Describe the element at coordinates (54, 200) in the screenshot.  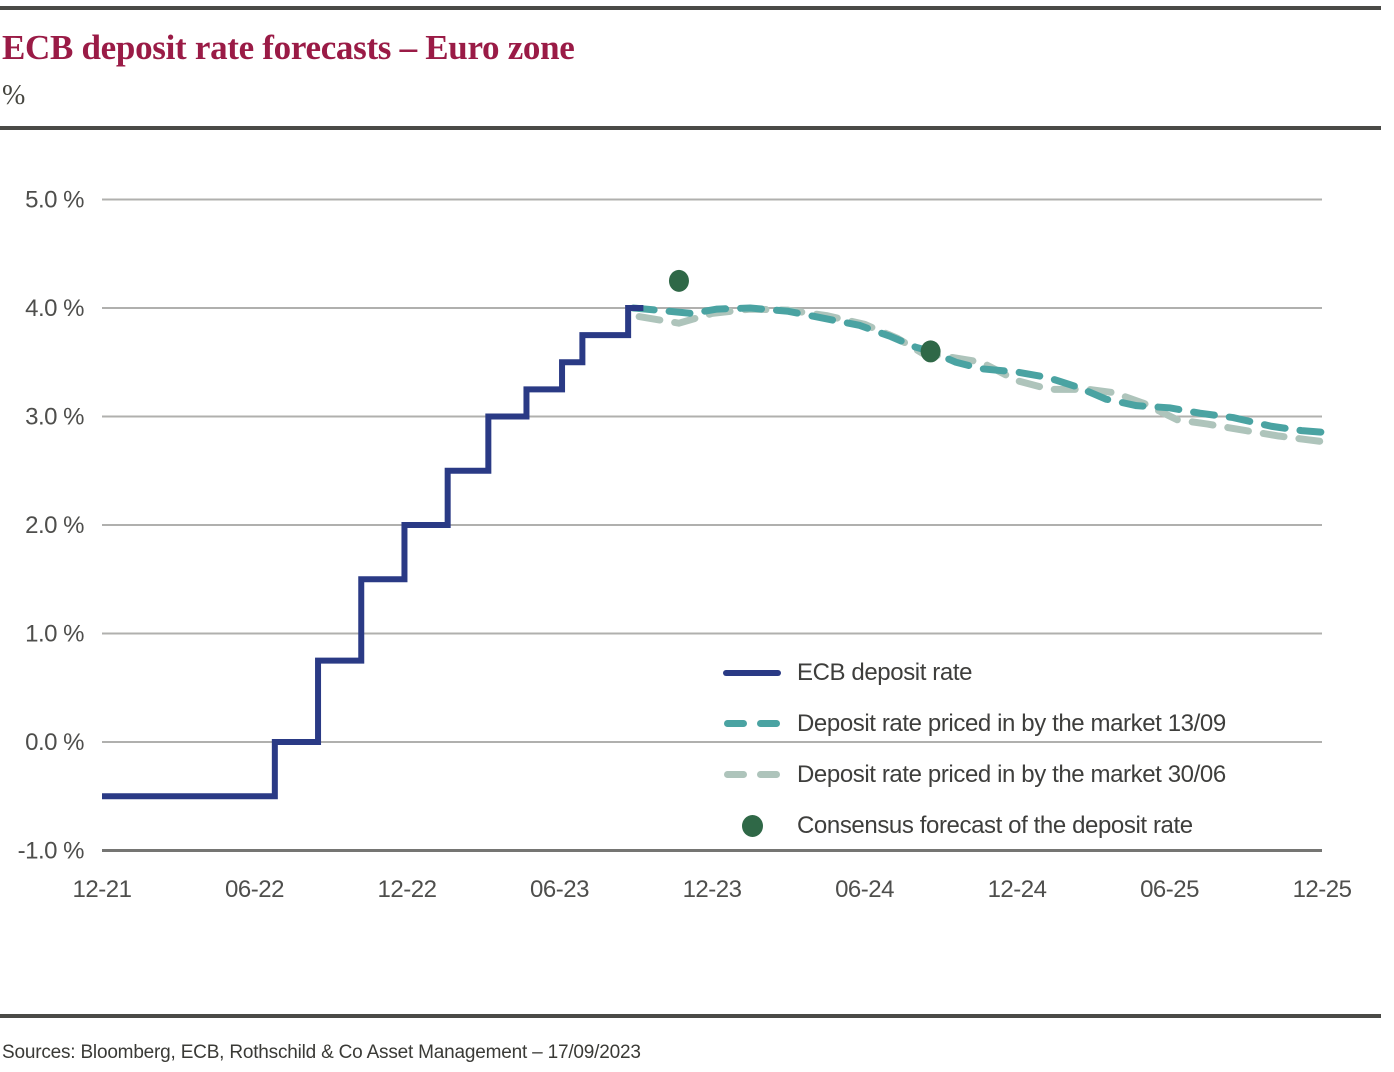
I see `y-tick-label: 5.0 %` at that location.